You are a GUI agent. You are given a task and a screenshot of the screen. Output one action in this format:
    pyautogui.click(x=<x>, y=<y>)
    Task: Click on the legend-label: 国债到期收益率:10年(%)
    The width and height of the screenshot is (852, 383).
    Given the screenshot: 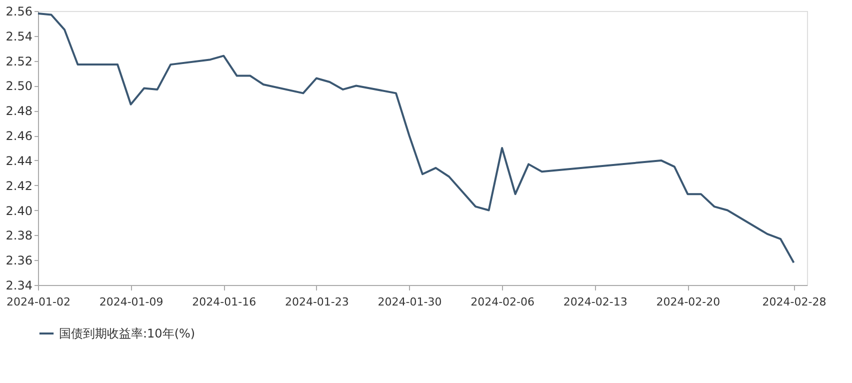 What is the action you would take?
    pyautogui.click(x=127, y=333)
    